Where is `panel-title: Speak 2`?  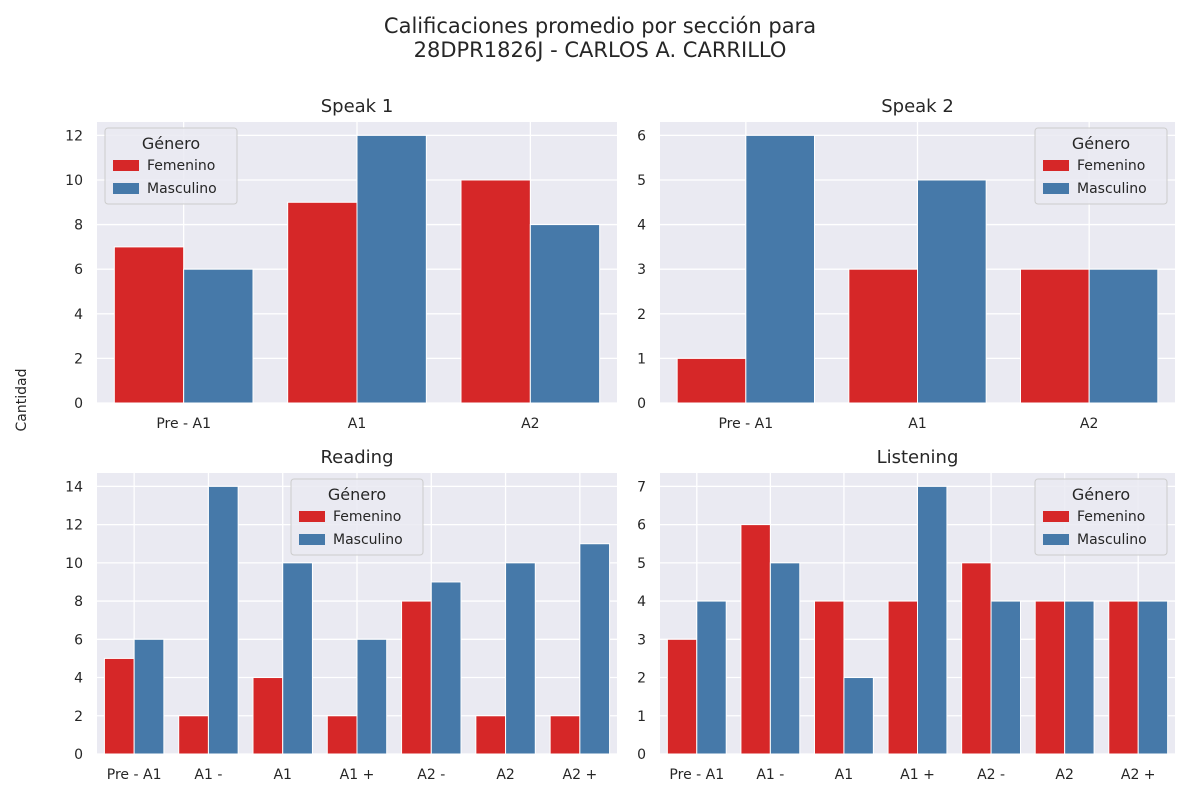 panel-title: Speak 2 is located at coordinates (917, 106).